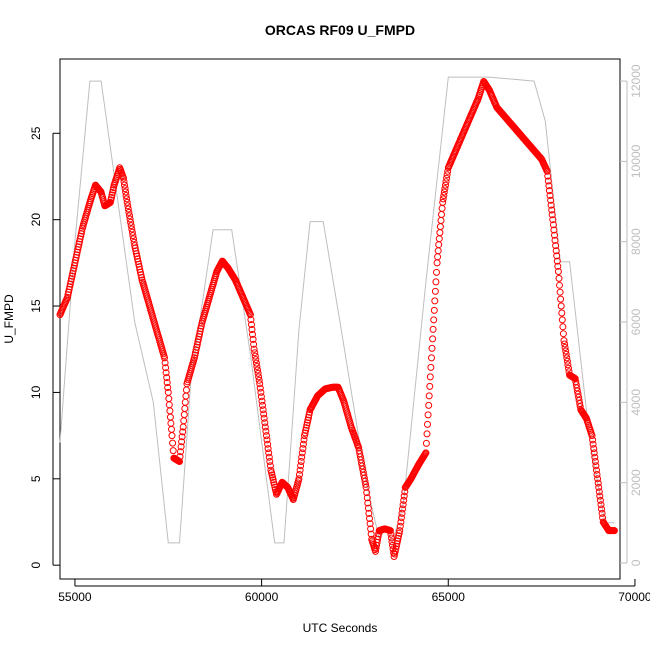  What do you see at coordinates (36, 478) in the screenshot?
I see `y-tick-label: 5` at bounding box center [36, 478].